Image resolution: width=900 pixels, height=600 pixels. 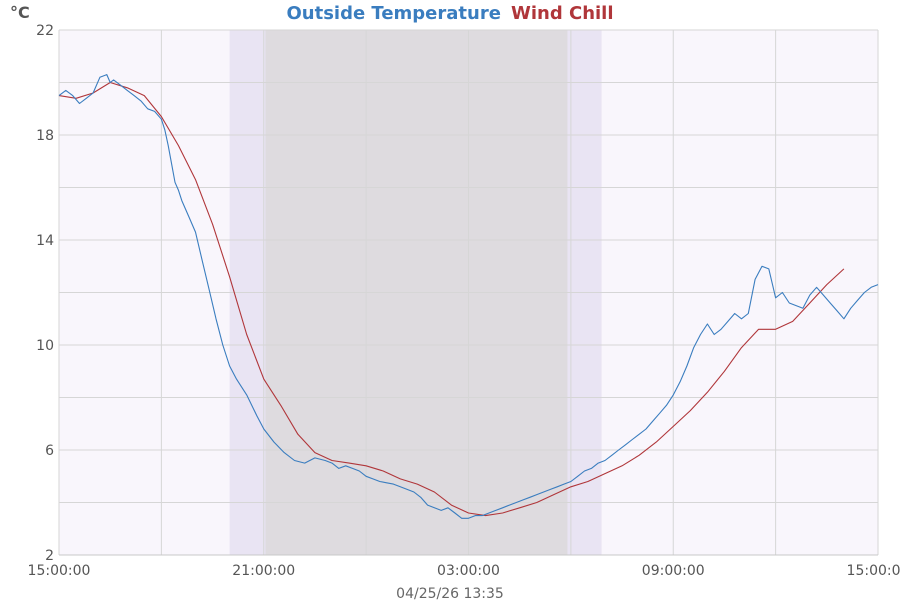 What do you see at coordinates (45, 136) in the screenshot?
I see `y-tick-label: 18` at bounding box center [45, 136].